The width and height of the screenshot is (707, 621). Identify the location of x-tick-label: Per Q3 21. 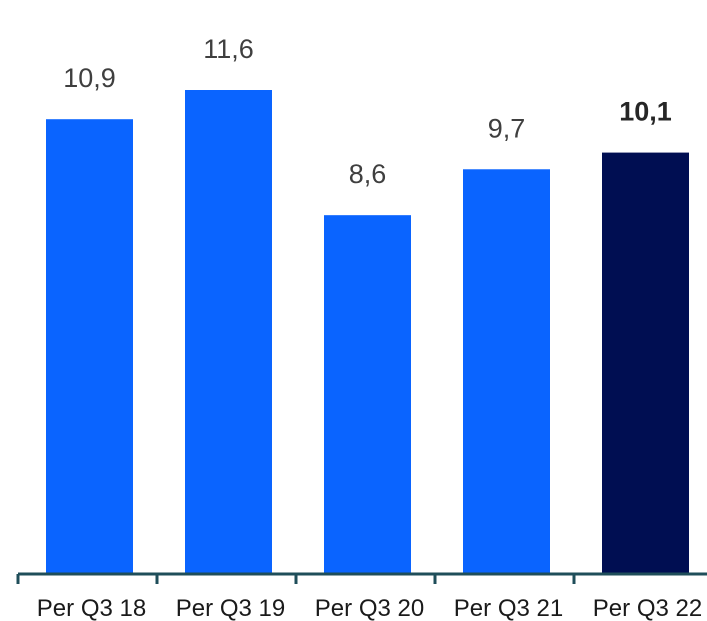
(508, 608).